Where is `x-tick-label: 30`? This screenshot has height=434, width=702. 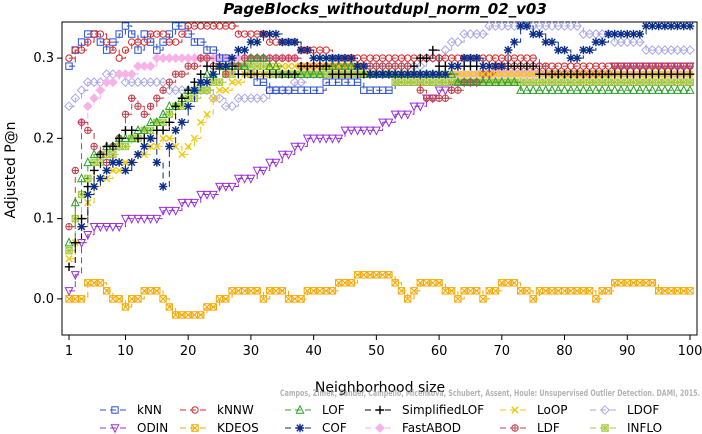
x-tick-label: 30 is located at coordinates (251, 351).